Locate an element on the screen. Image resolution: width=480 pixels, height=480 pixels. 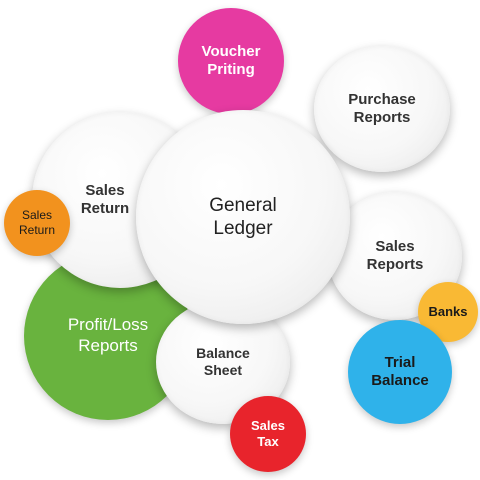
voucher-printing-label: Voucher Priting is located at coordinates (231, 60).